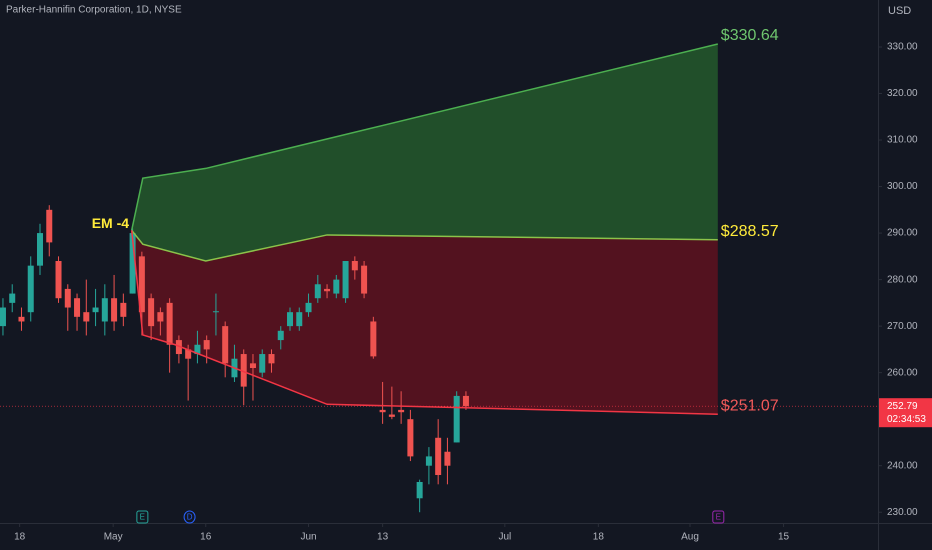  What do you see at coordinates (206, 537) in the screenshot?
I see `x-tick-label: 16` at bounding box center [206, 537].